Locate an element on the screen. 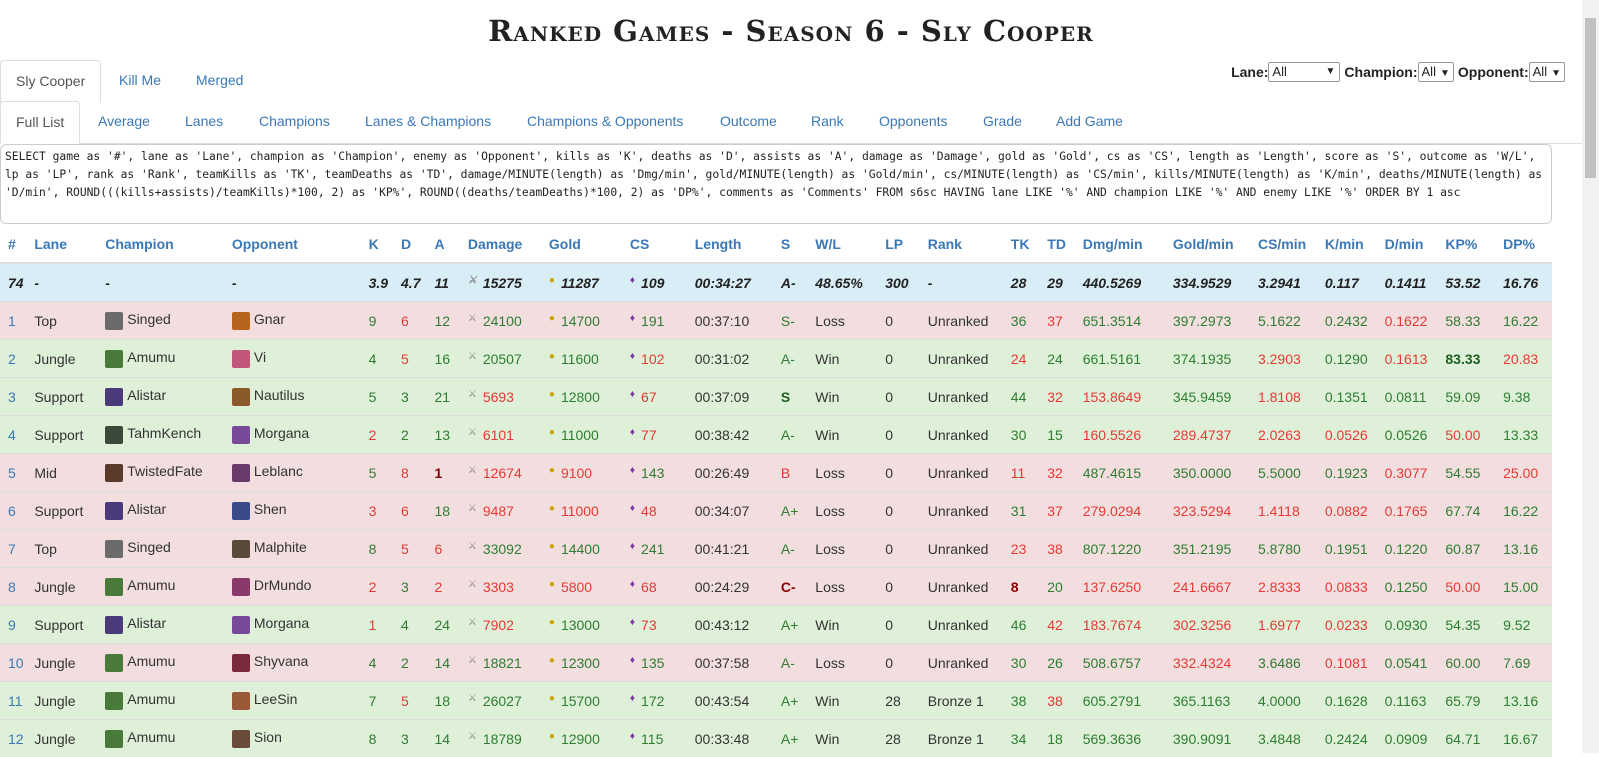  cell-text: 16.22 is located at coordinates (1520, 321).